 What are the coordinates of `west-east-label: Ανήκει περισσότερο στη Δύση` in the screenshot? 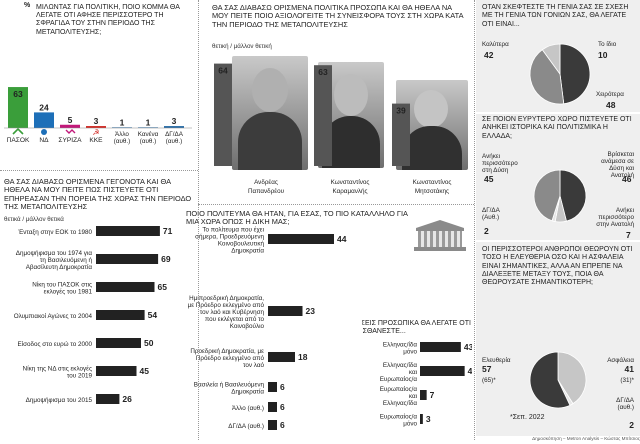 It's located at (500, 163).